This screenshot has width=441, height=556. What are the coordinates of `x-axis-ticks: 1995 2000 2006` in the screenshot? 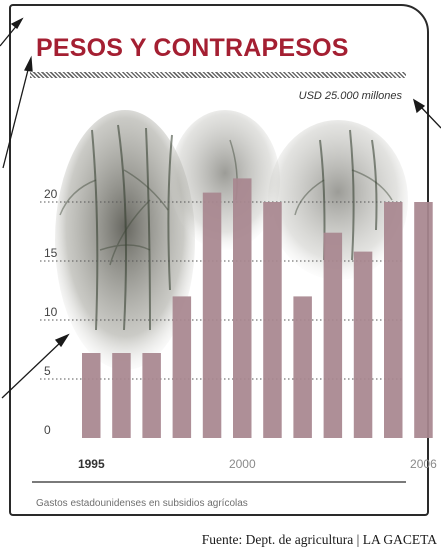 It's located at (257, 464).